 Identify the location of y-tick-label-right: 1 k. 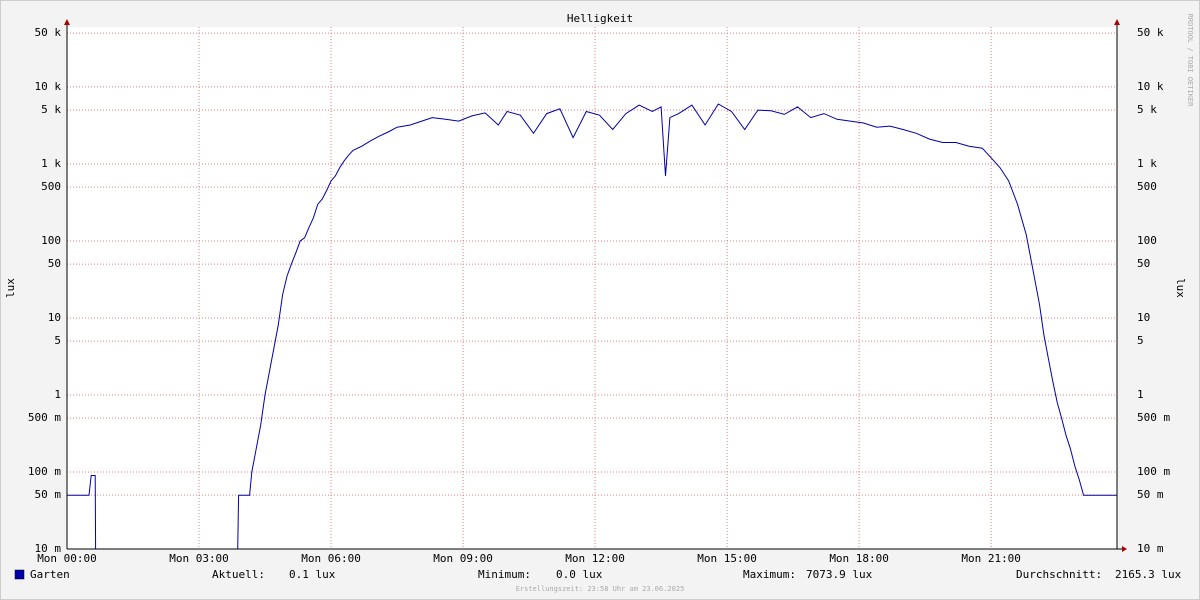
(1147, 163).